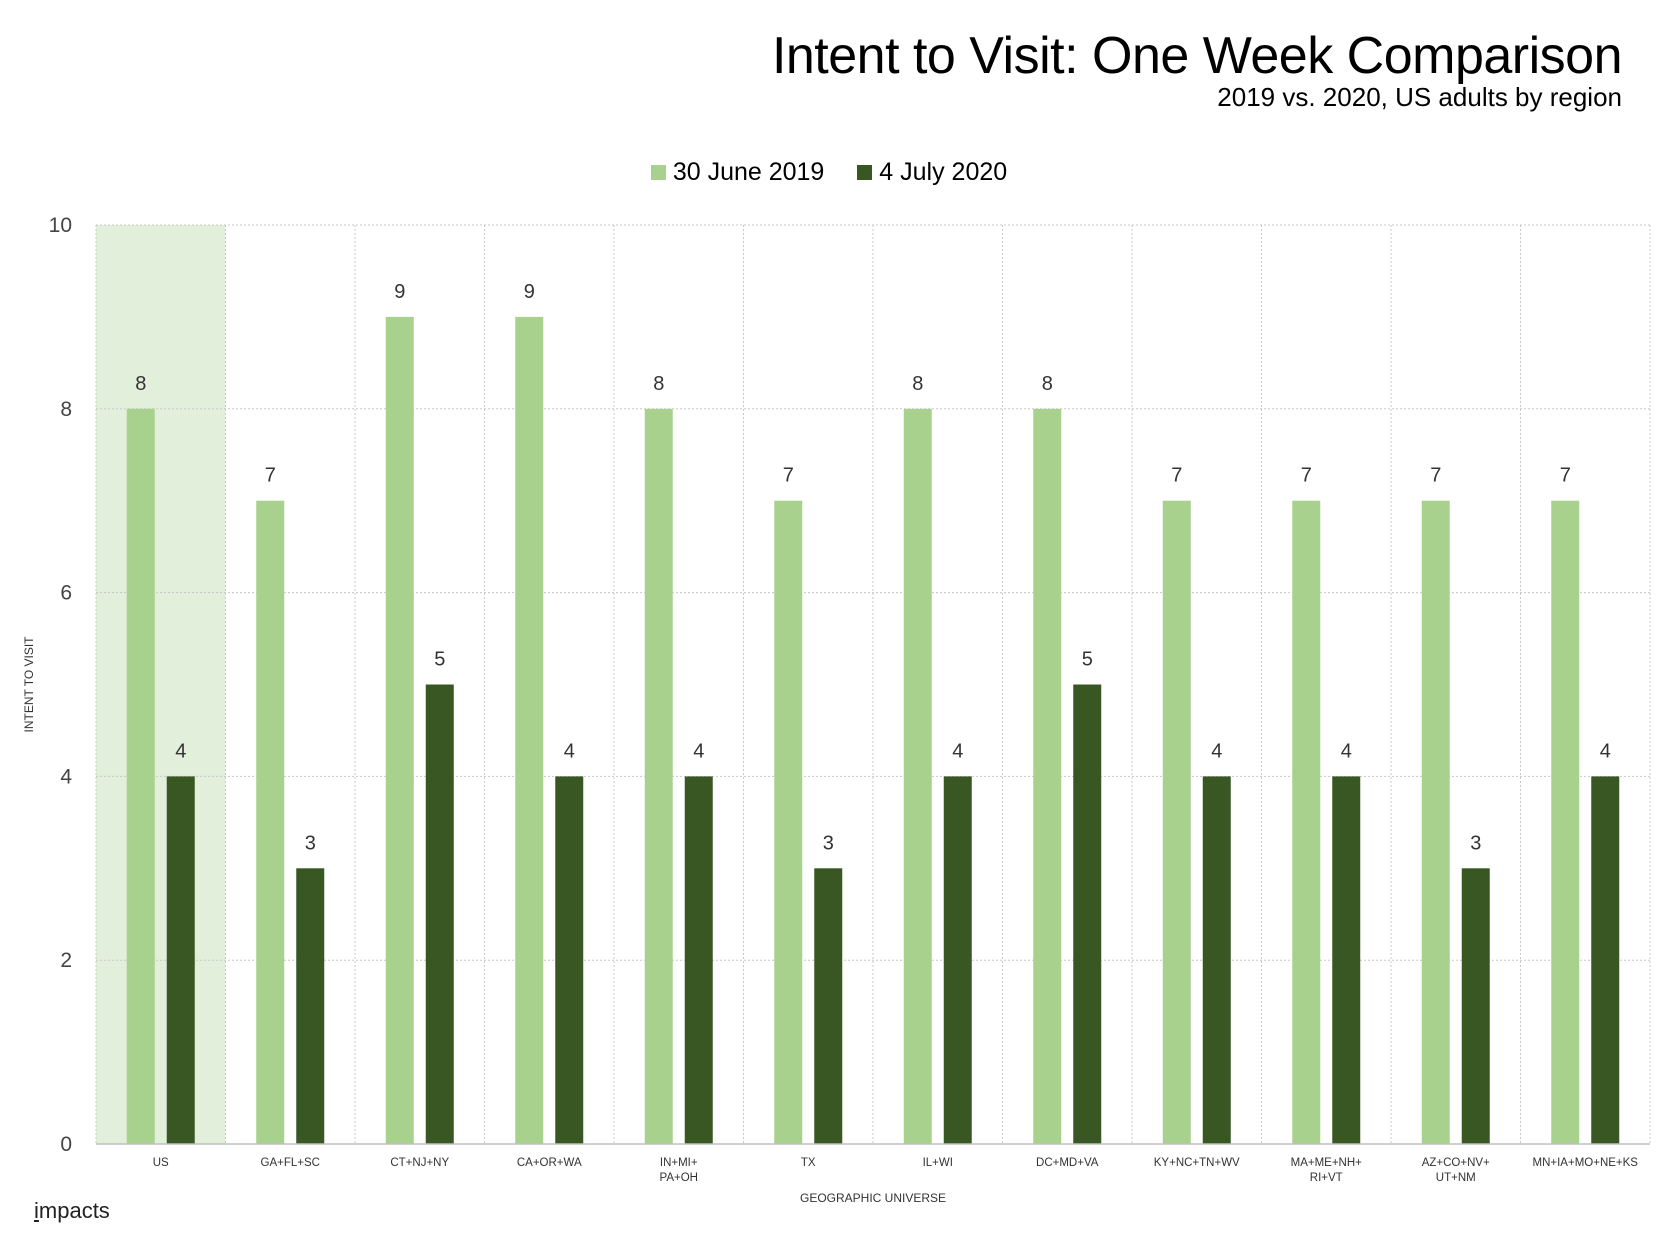 The width and height of the screenshot is (1658, 1246). I want to click on x-tick-label: PA+OH, so click(679, 1178).